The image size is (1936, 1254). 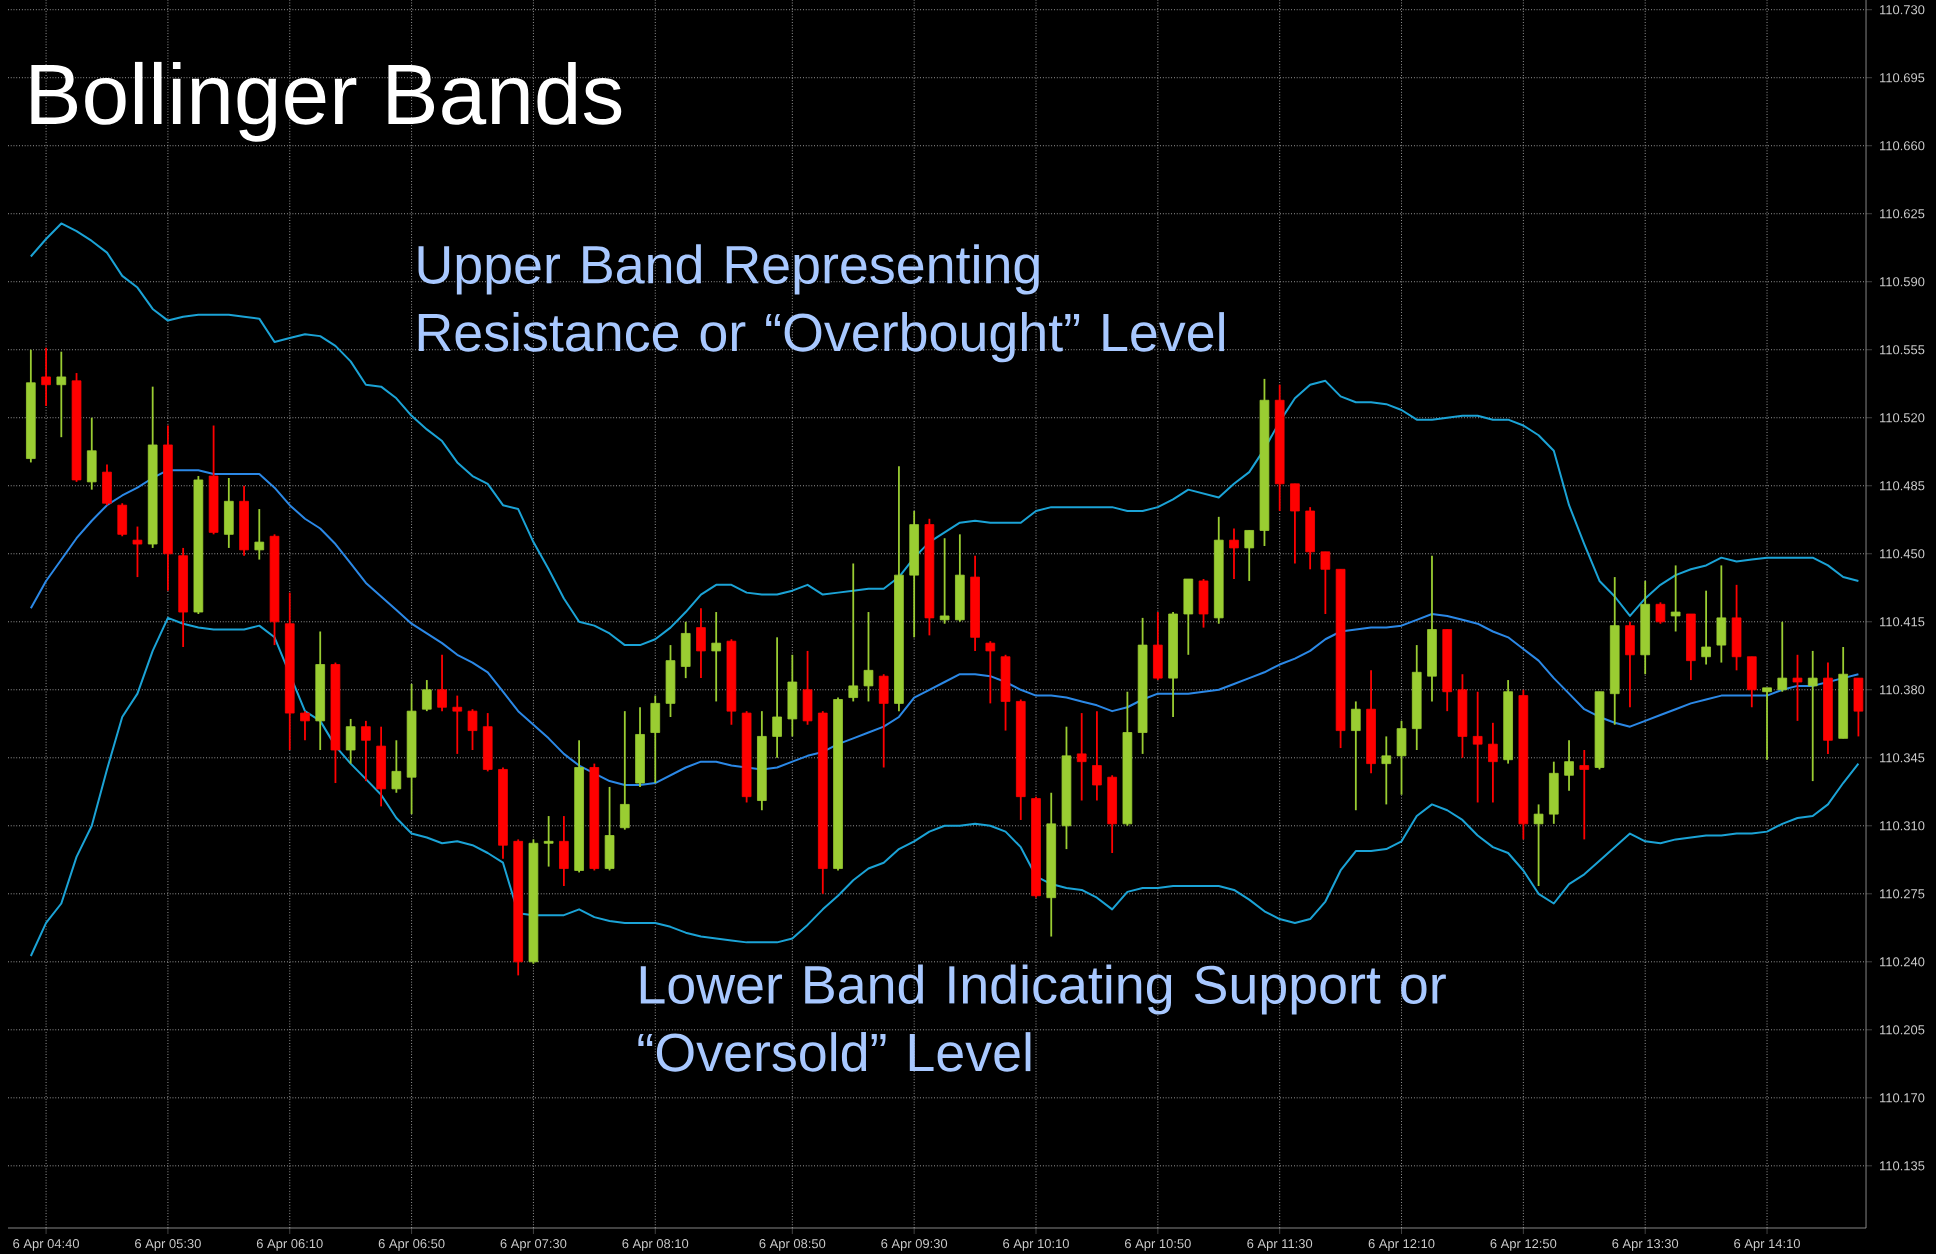 I want to click on text: Bollinger Bands, so click(x=326, y=101).